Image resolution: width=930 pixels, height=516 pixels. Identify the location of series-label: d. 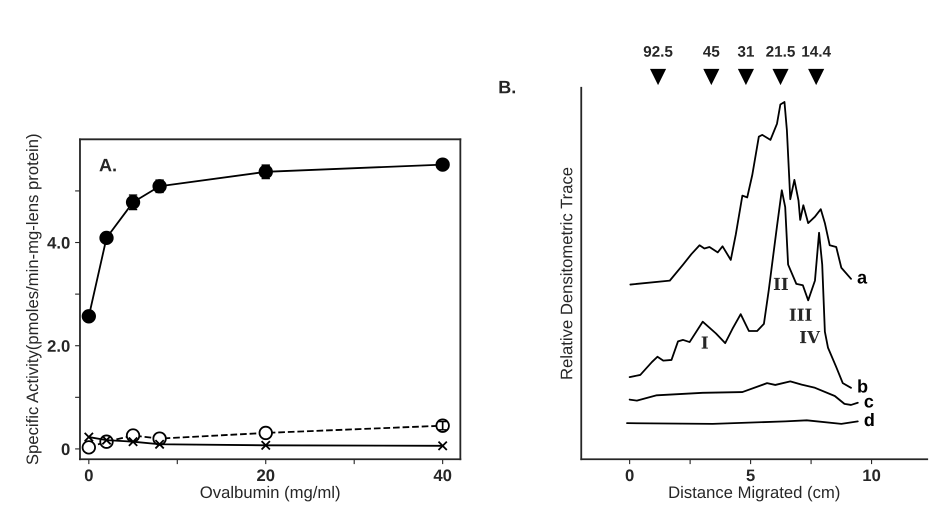
(869, 419).